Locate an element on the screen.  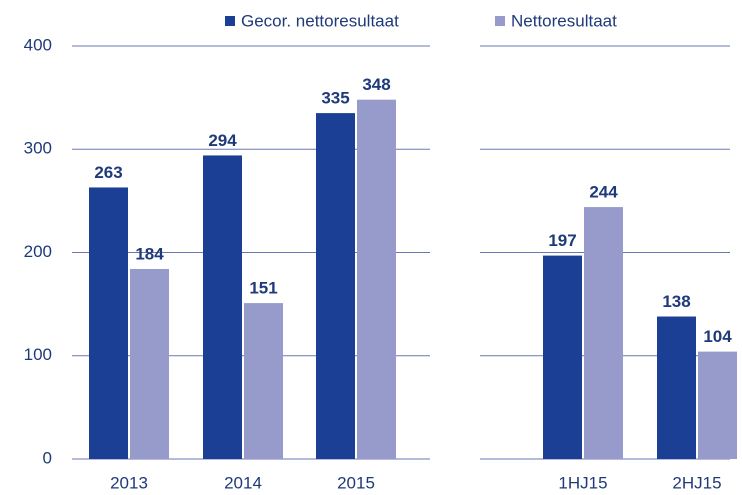
value-label: 184 is located at coordinates (149, 254).